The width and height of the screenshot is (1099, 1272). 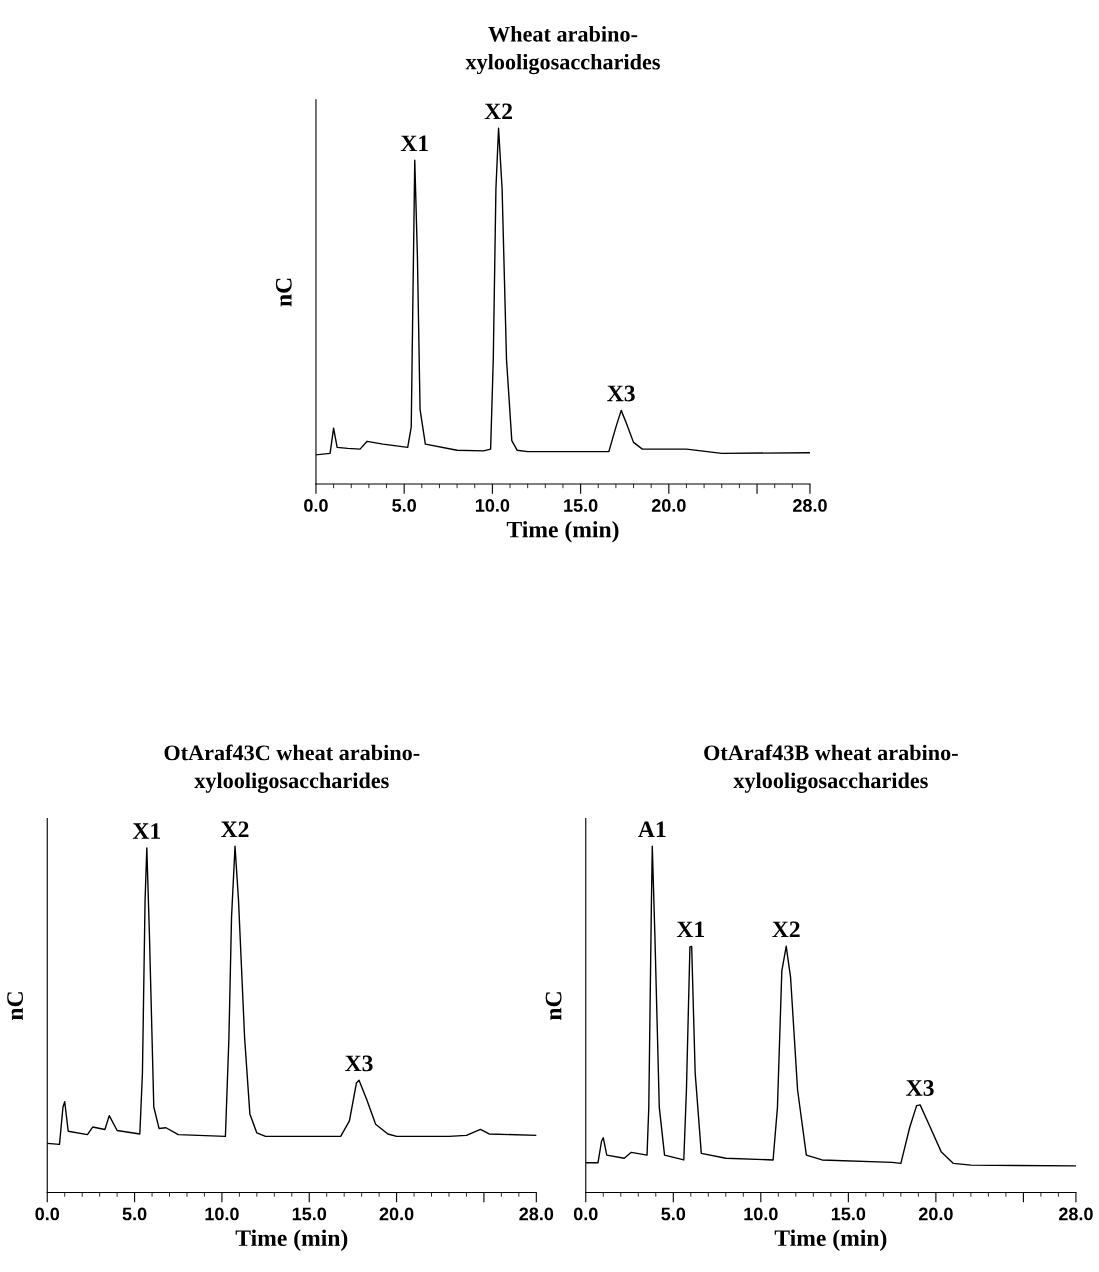 I want to click on chart-title: OtAraf43B wheat arabino- xylooligosaccharides, so click(x=831, y=768).